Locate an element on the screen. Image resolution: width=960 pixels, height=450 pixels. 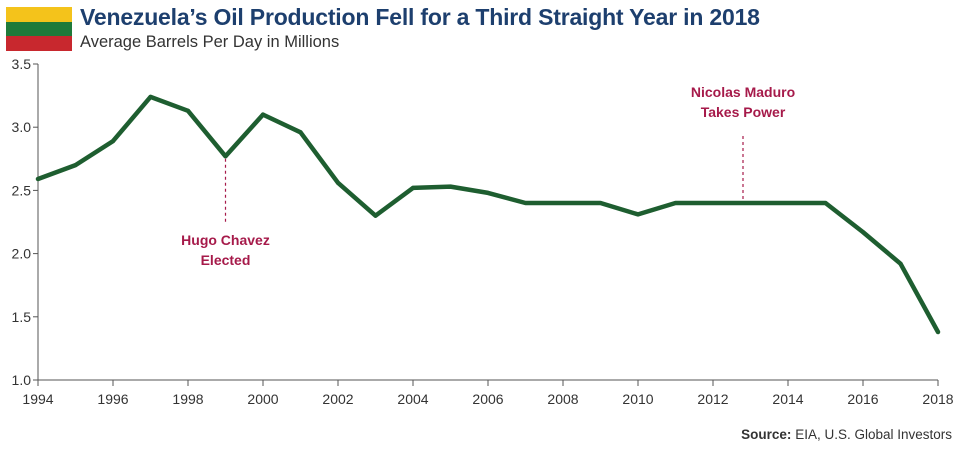
x-tick-label: 2018 is located at coordinates (937, 399).